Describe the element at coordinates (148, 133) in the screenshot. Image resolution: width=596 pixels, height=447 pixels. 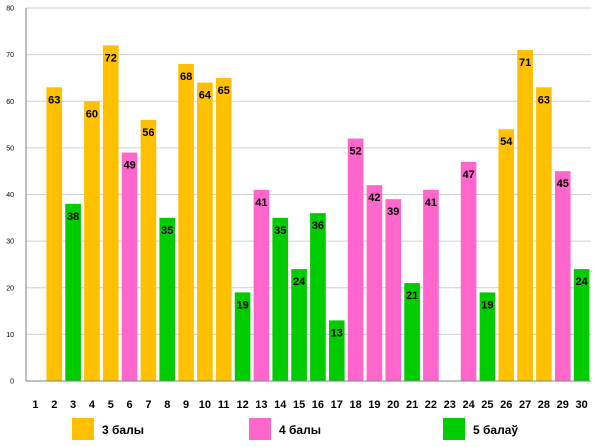
I see `data-label-7: 56` at that location.